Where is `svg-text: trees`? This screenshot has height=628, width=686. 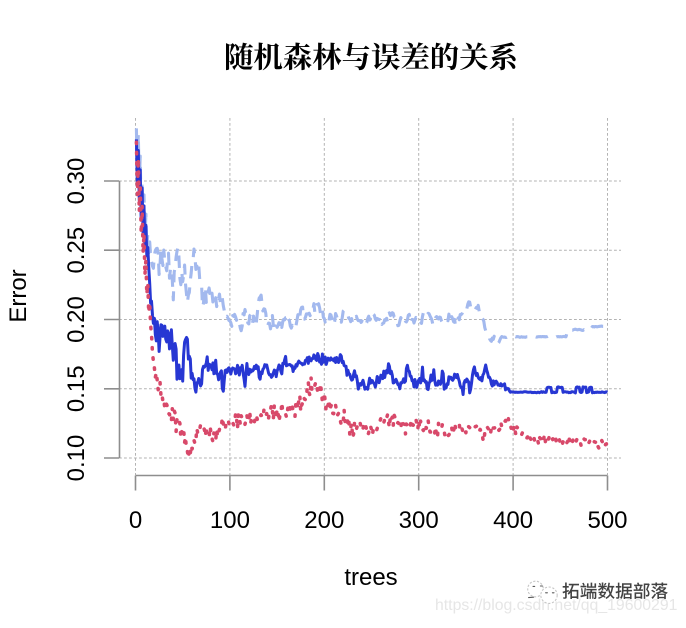
svg-text: trees is located at coordinates (370, 577).